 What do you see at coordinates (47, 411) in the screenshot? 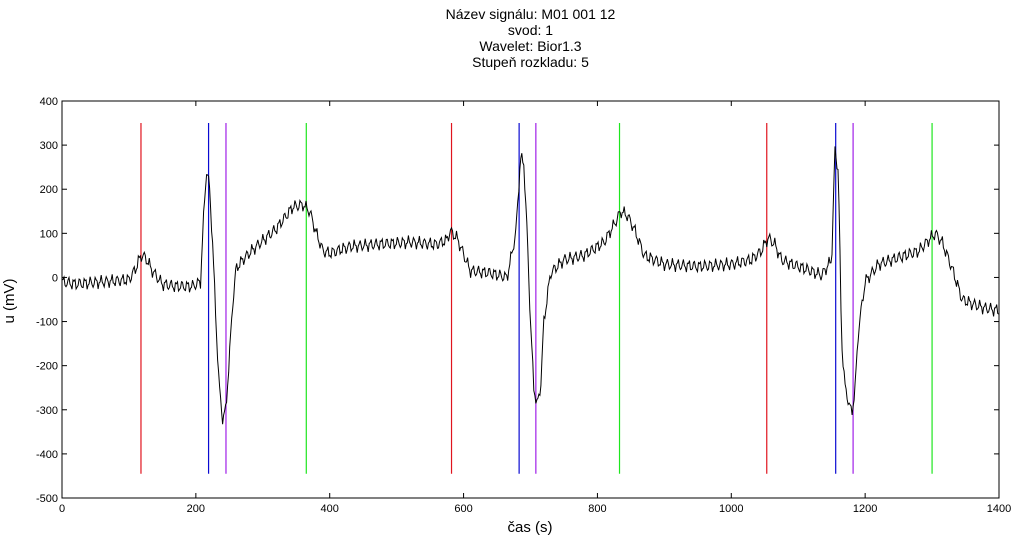
I see `y-tick-label: -300` at bounding box center [47, 411].